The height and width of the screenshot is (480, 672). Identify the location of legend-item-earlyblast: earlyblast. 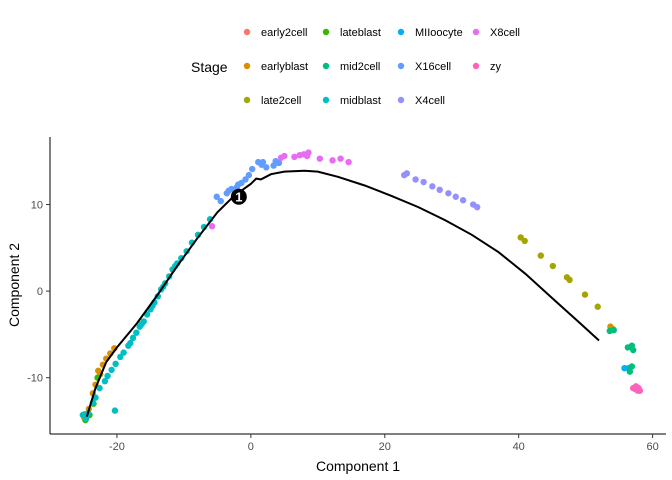
(275, 67).